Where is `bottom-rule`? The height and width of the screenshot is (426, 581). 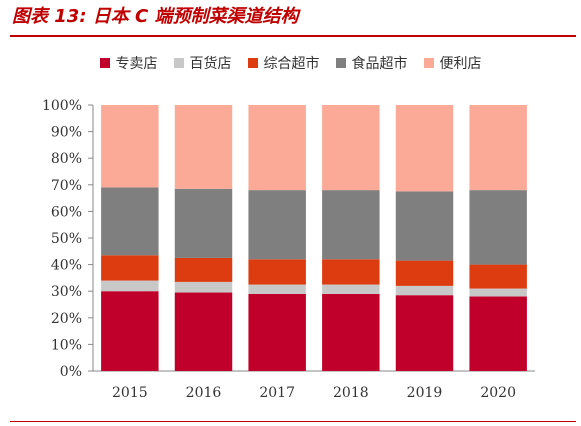 bottom-rule is located at coordinates (293, 421).